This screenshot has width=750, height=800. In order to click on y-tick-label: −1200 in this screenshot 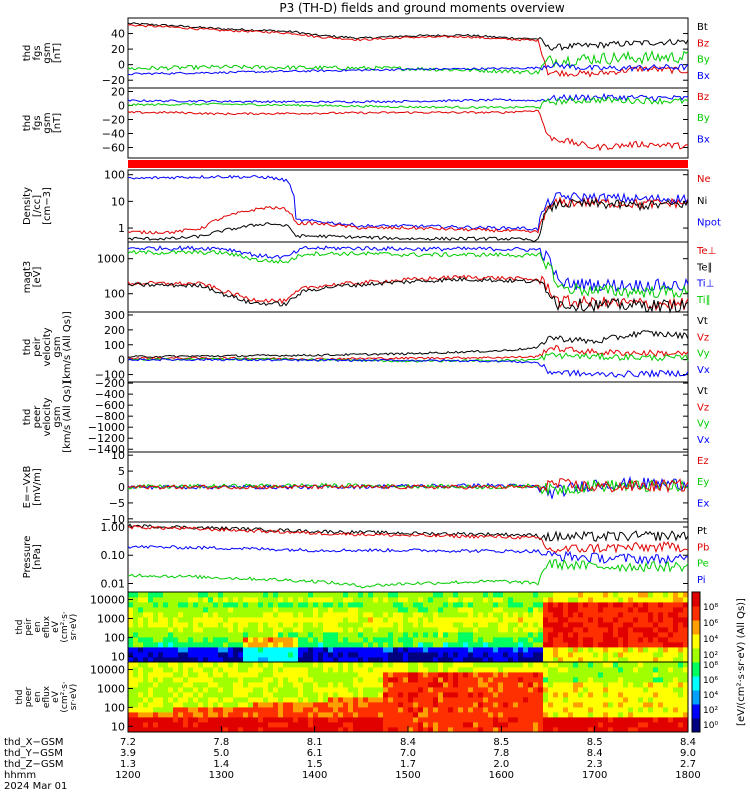, I will do `click(106, 438)`.